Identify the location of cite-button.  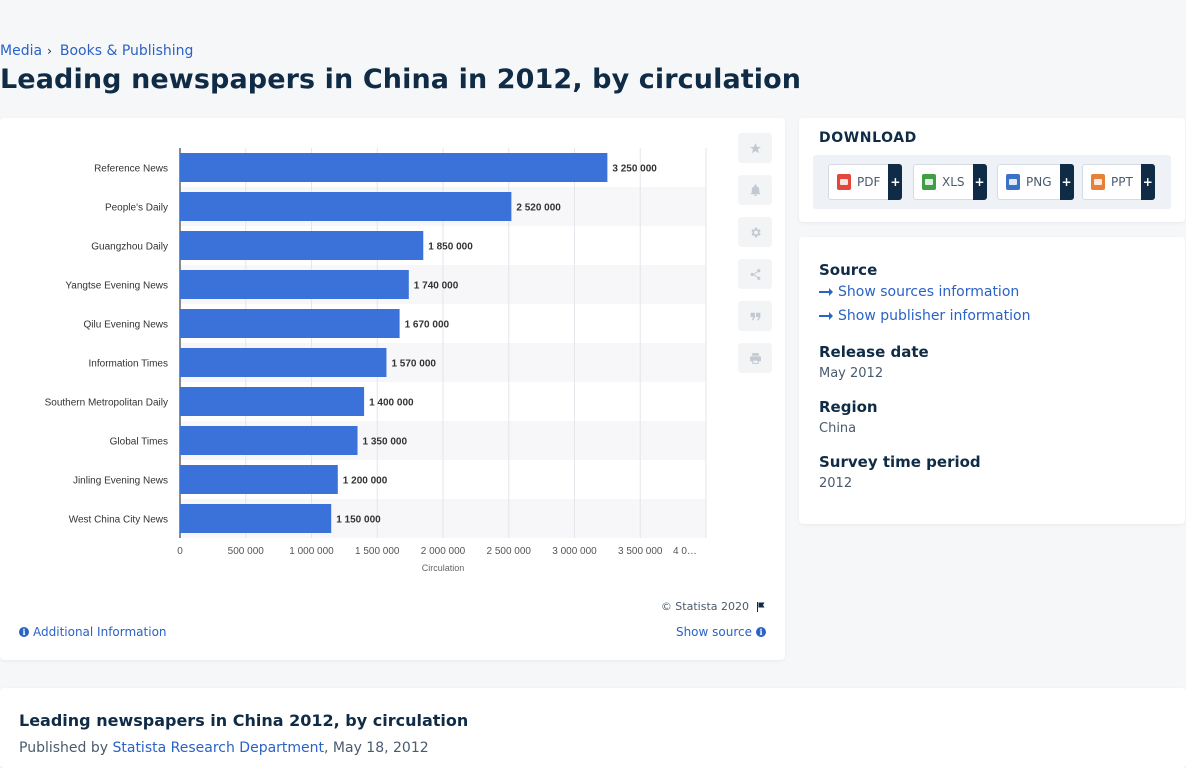
(755, 316).